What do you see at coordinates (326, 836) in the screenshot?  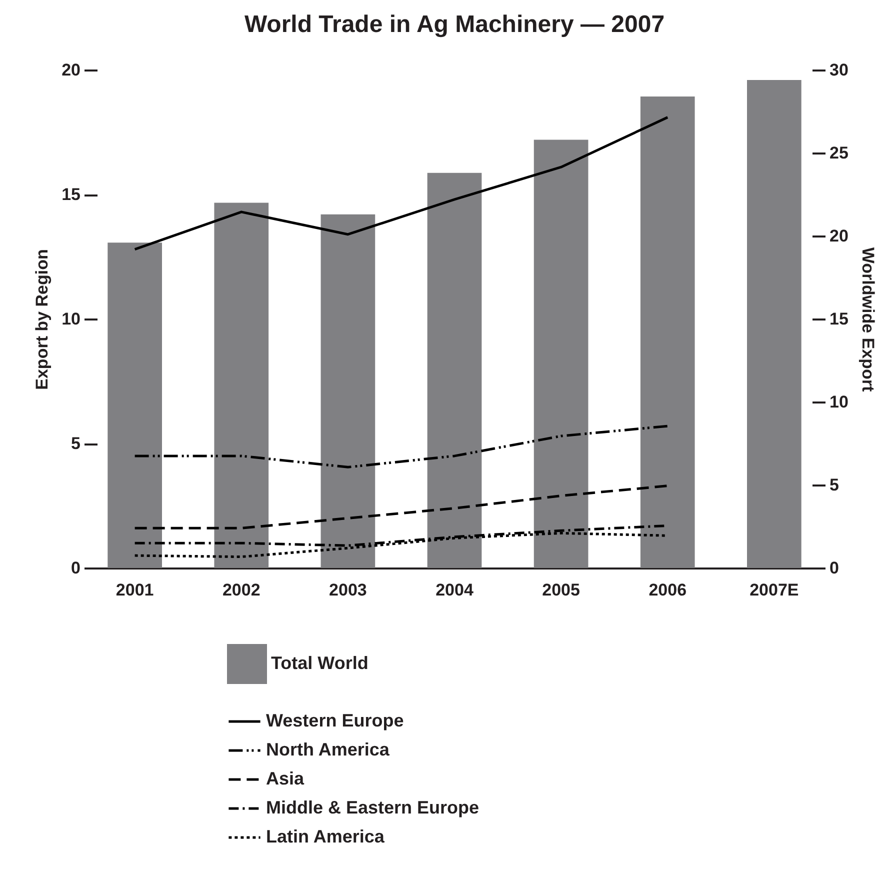 I see `legend-label: Latin America` at bounding box center [326, 836].